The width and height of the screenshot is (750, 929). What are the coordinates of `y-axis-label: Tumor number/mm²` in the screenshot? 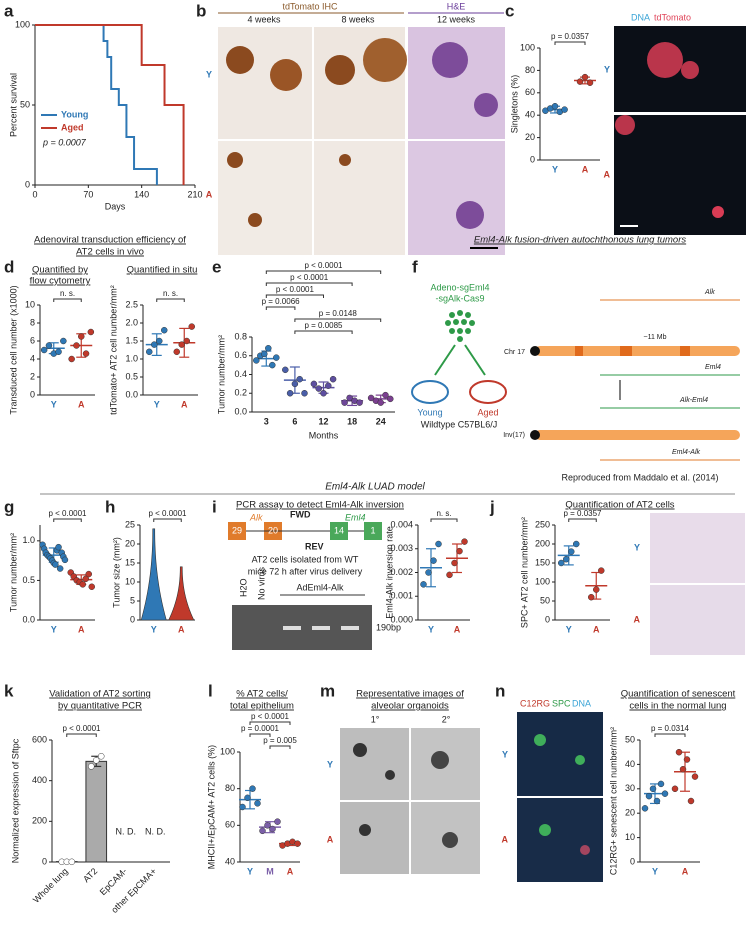 It's located at (221, 374).